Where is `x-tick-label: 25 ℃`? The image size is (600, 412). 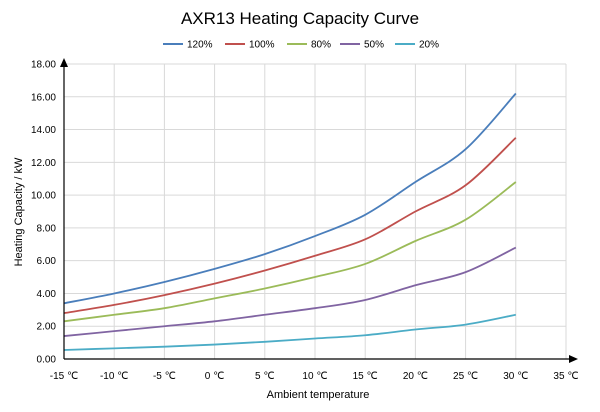
x-tick-label: 25 ℃ is located at coordinates (465, 376).